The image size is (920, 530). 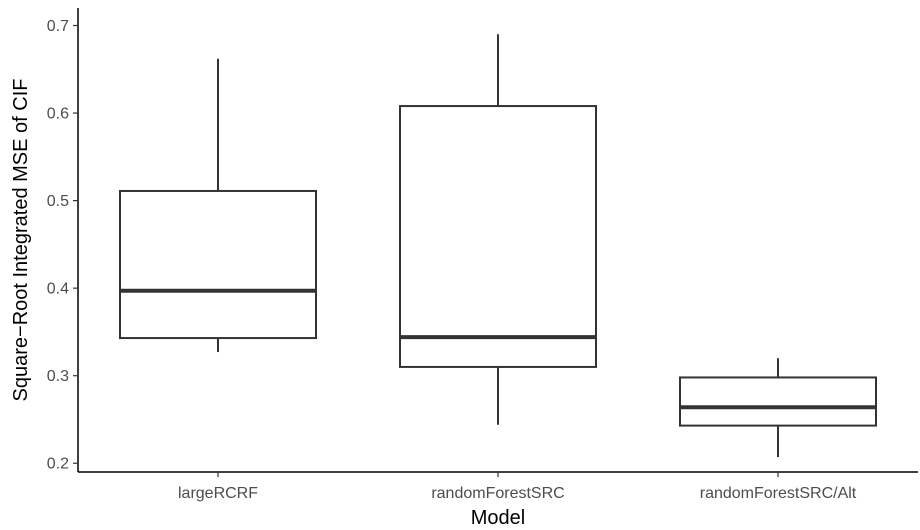 What do you see at coordinates (62, 245) in the screenshot?
I see `y-axis-ticks: 0.2 0.3 0.4 0.5 0.6 0.7` at bounding box center [62, 245].